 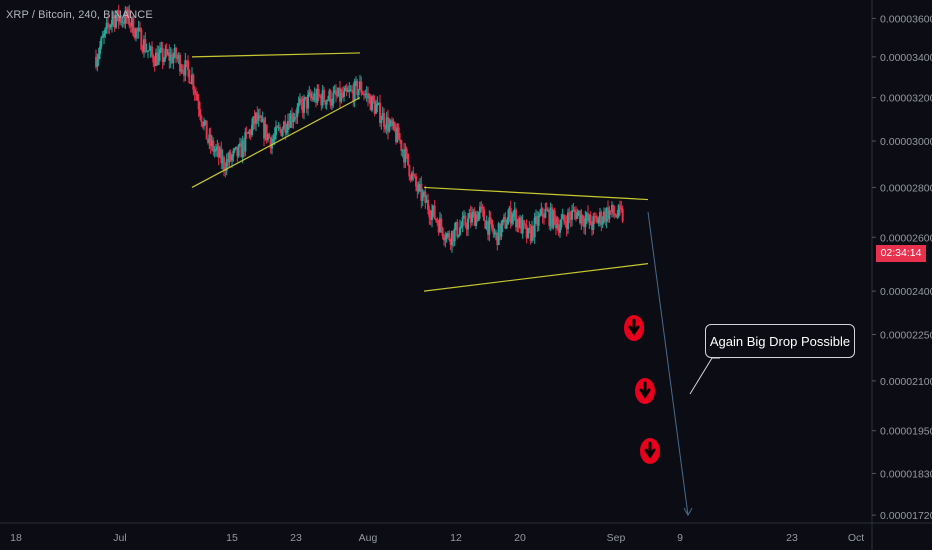 I want to click on trendline-1-upper, so click(x=276, y=55).